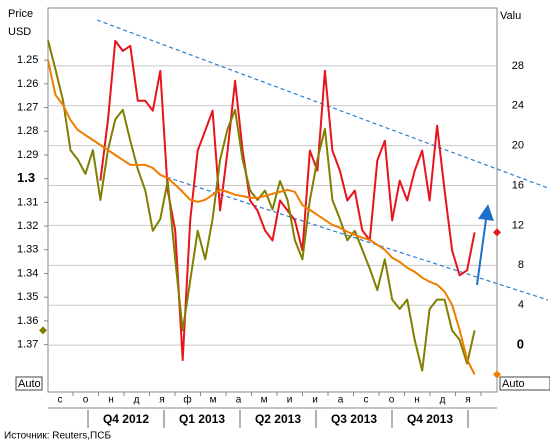  Describe the element at coordinates (57, 436) in the screenshot. I see `source: Источник: Reuters,ПСБ` at that location.